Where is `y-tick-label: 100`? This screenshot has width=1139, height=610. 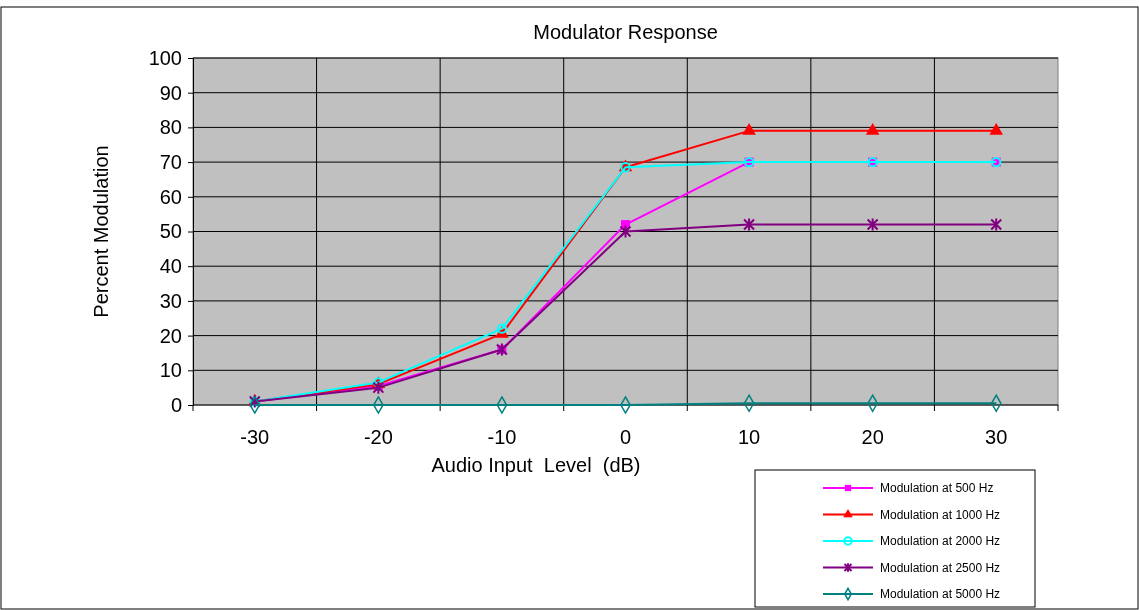
y-tick-label: 100 is located at coordinates (165, 57).